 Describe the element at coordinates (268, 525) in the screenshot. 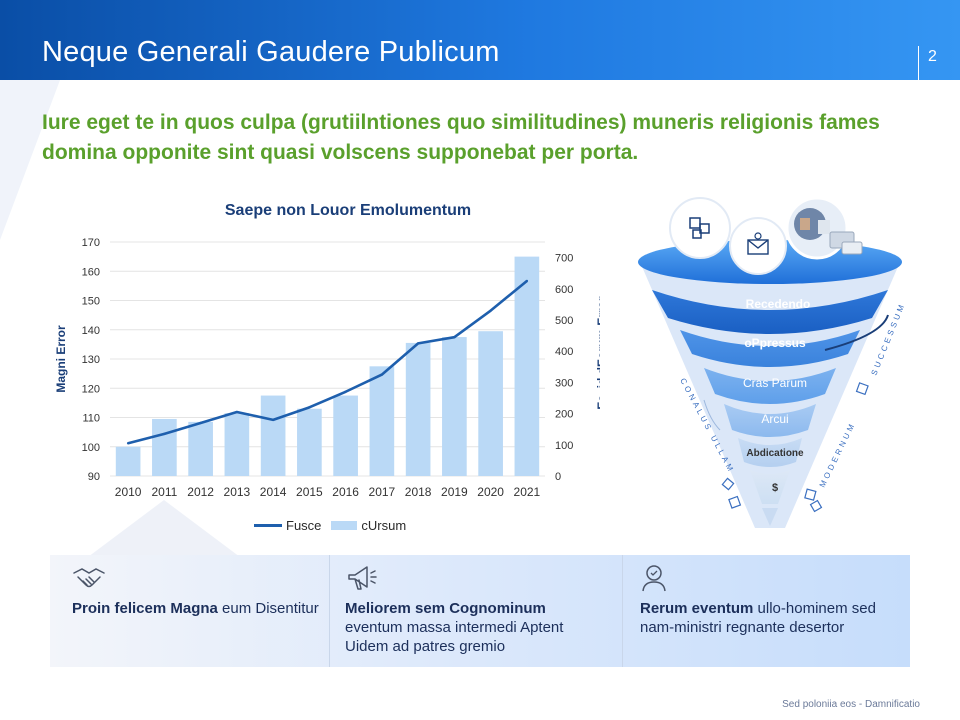

I see `legend-line-swatch` at that location.